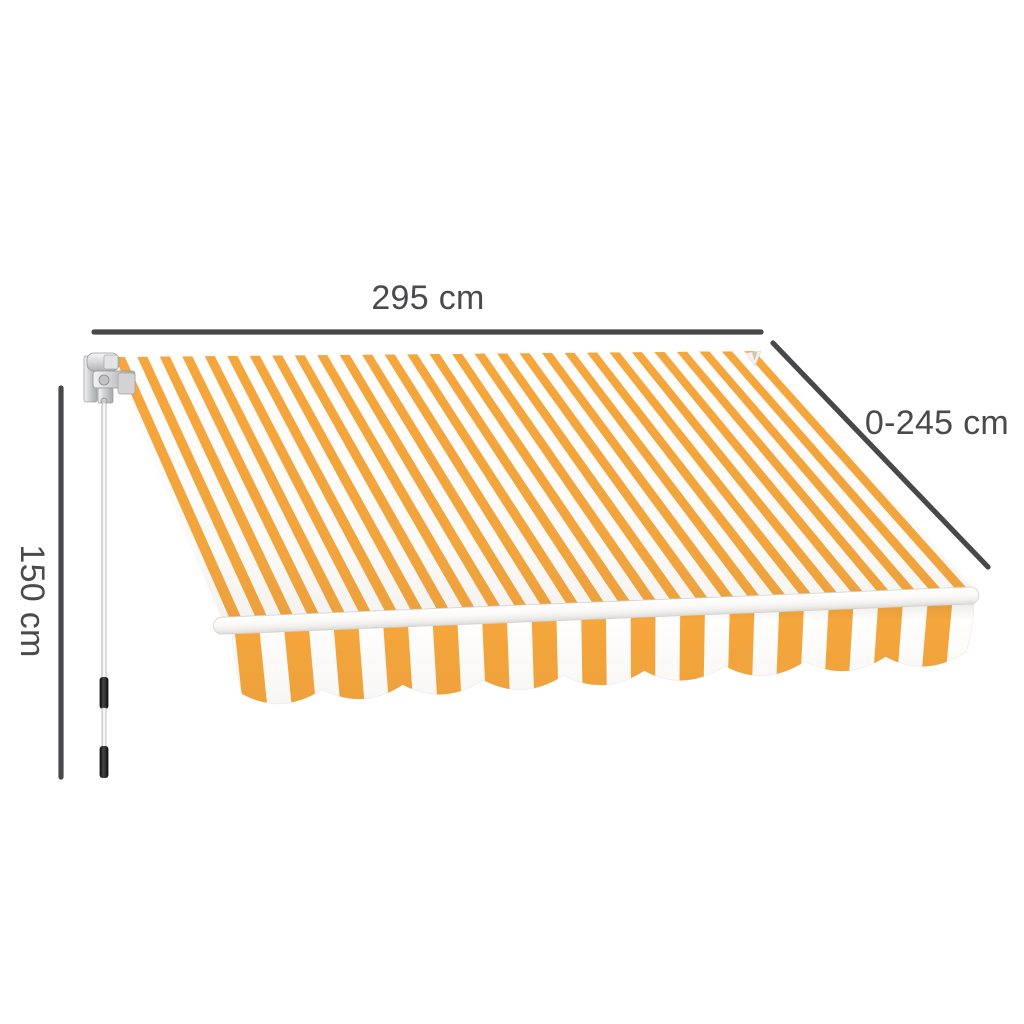 The height and width of the screenshot is (1024, 1024). Describe the element at coordinates (880, 455) in the screenshot. I see `projection-dimension-line` at that location.